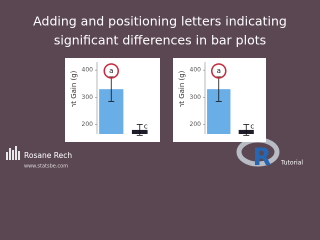  Describe the element at coordinates (13, 153) in the screenshot. I see `logo-icon` at that location.